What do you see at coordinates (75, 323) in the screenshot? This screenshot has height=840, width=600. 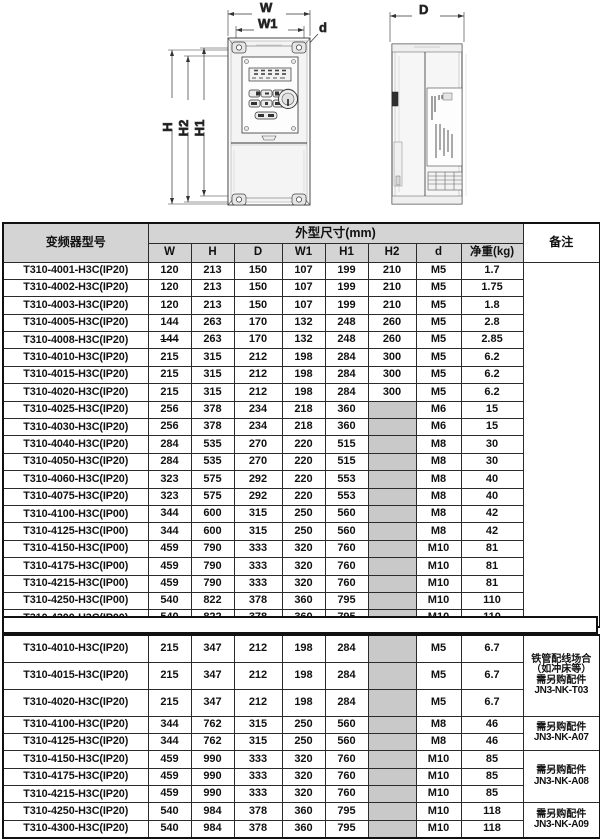 I see `cell-model: T310-4005-H3C(IP20)` at bounding box center [75, 323].